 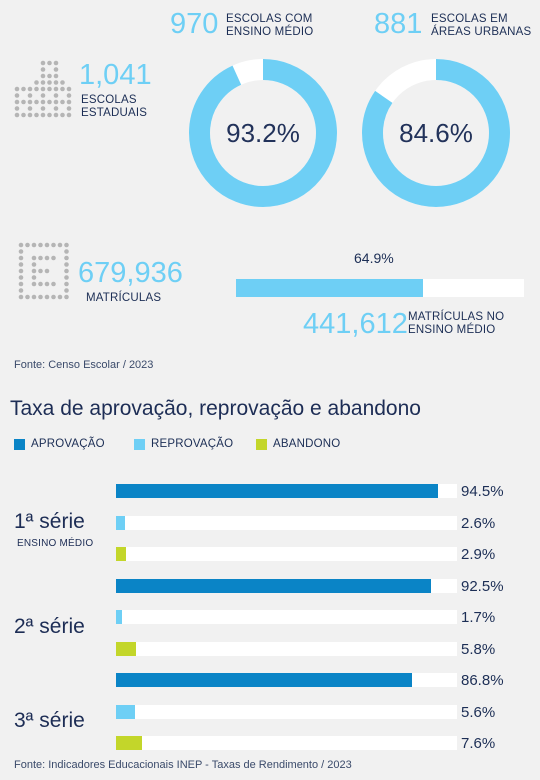 I want to click on donut-areas-urbanas-percent: 84.6%, so click(x=436, y=133).